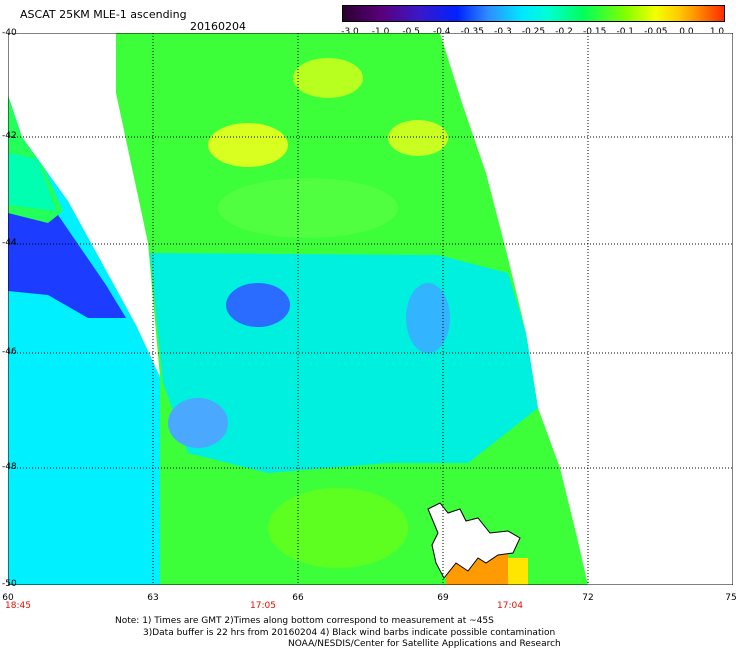 The height and width of the screenshot is (650, 740). Describe the element at coordinates (9, 136) in the screenshot. I see `lat-label: -42` at that location.